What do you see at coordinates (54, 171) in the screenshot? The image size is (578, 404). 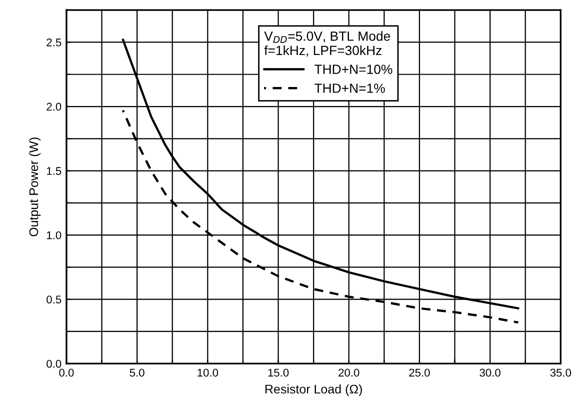 I see `y-tick-label: 1.5` at bounding box center [54, 171].